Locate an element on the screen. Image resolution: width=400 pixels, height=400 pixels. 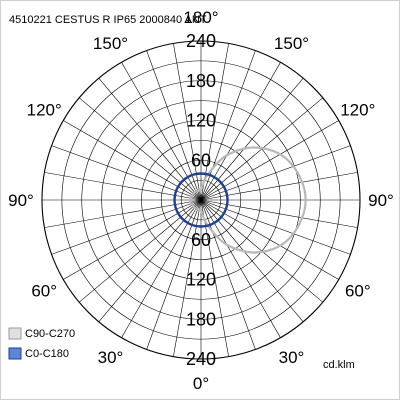
intensity-curves is located at coordinates (240, 200).